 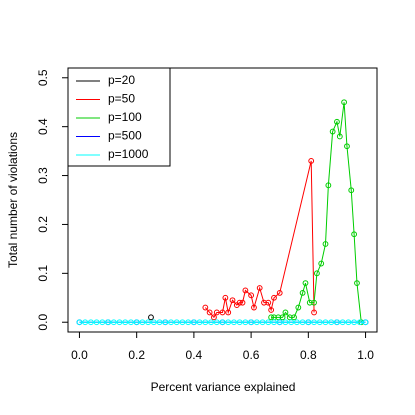 I want to click on x-axis-label: Percent variance explained, so click(x=223, y=387).